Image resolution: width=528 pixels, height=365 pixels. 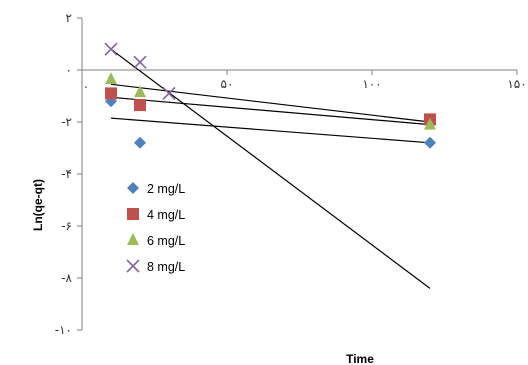 What do you see at coordinates (66, 226) in the screenshot?
I see `y-tick-label: -۶` at bounding box center [66, 226].